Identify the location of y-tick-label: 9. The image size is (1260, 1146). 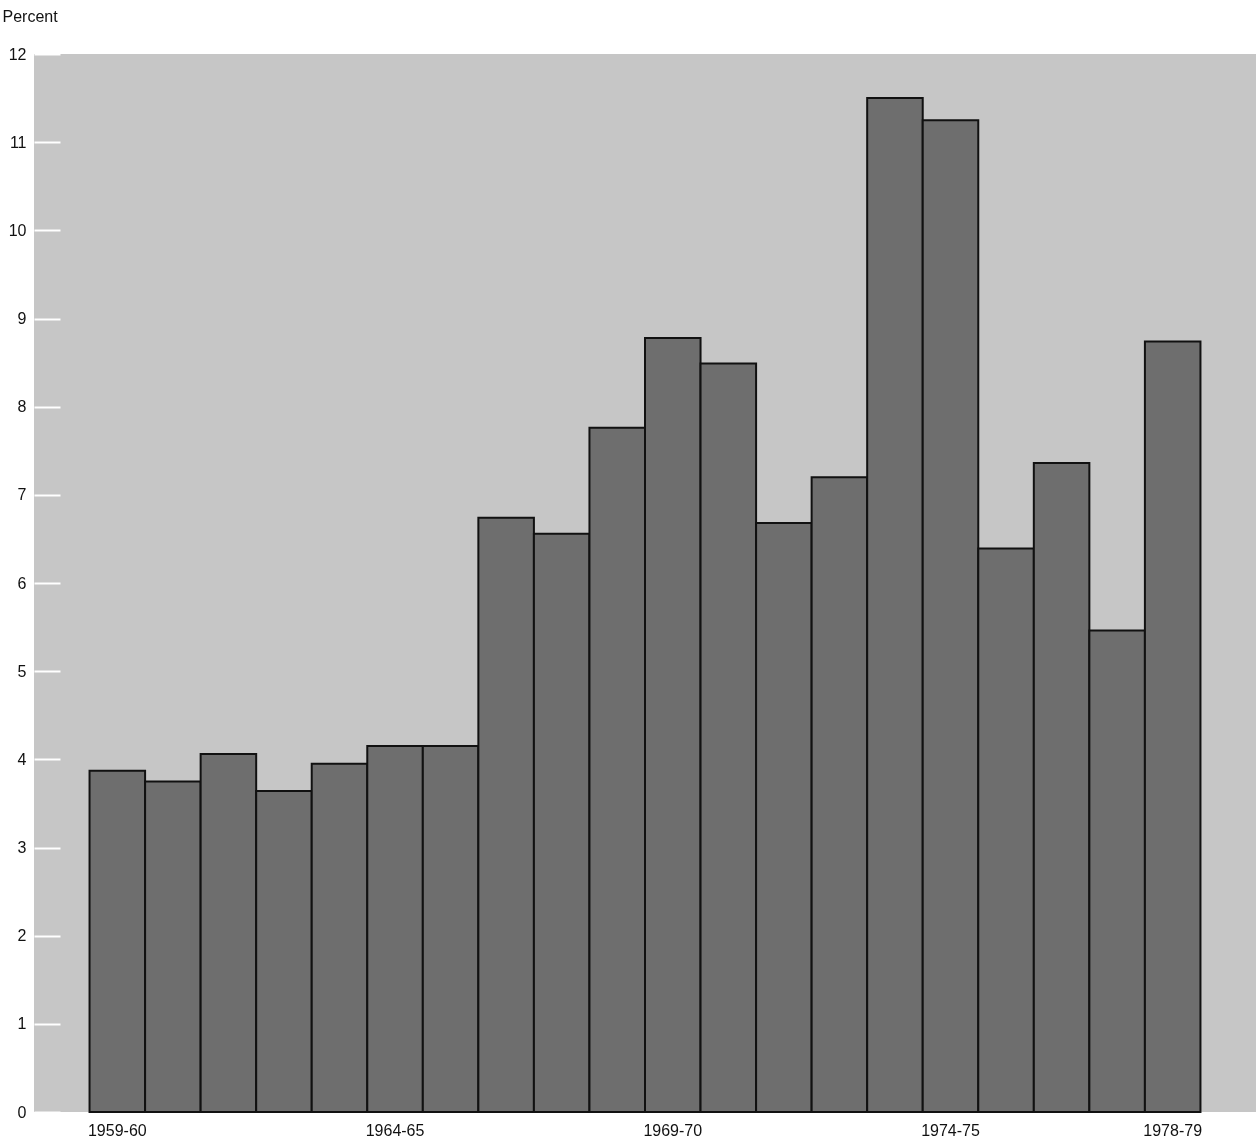
(22, 318).